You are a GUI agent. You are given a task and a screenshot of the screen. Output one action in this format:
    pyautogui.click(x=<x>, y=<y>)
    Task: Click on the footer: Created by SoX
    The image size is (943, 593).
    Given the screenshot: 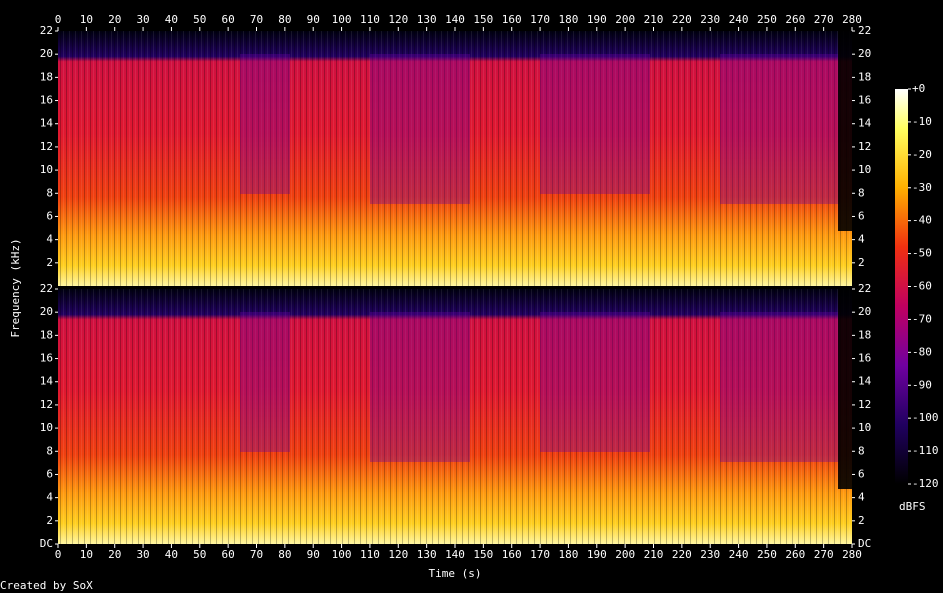 What is the action you would take?
    pyautogui.click(x=46, y=585)
    